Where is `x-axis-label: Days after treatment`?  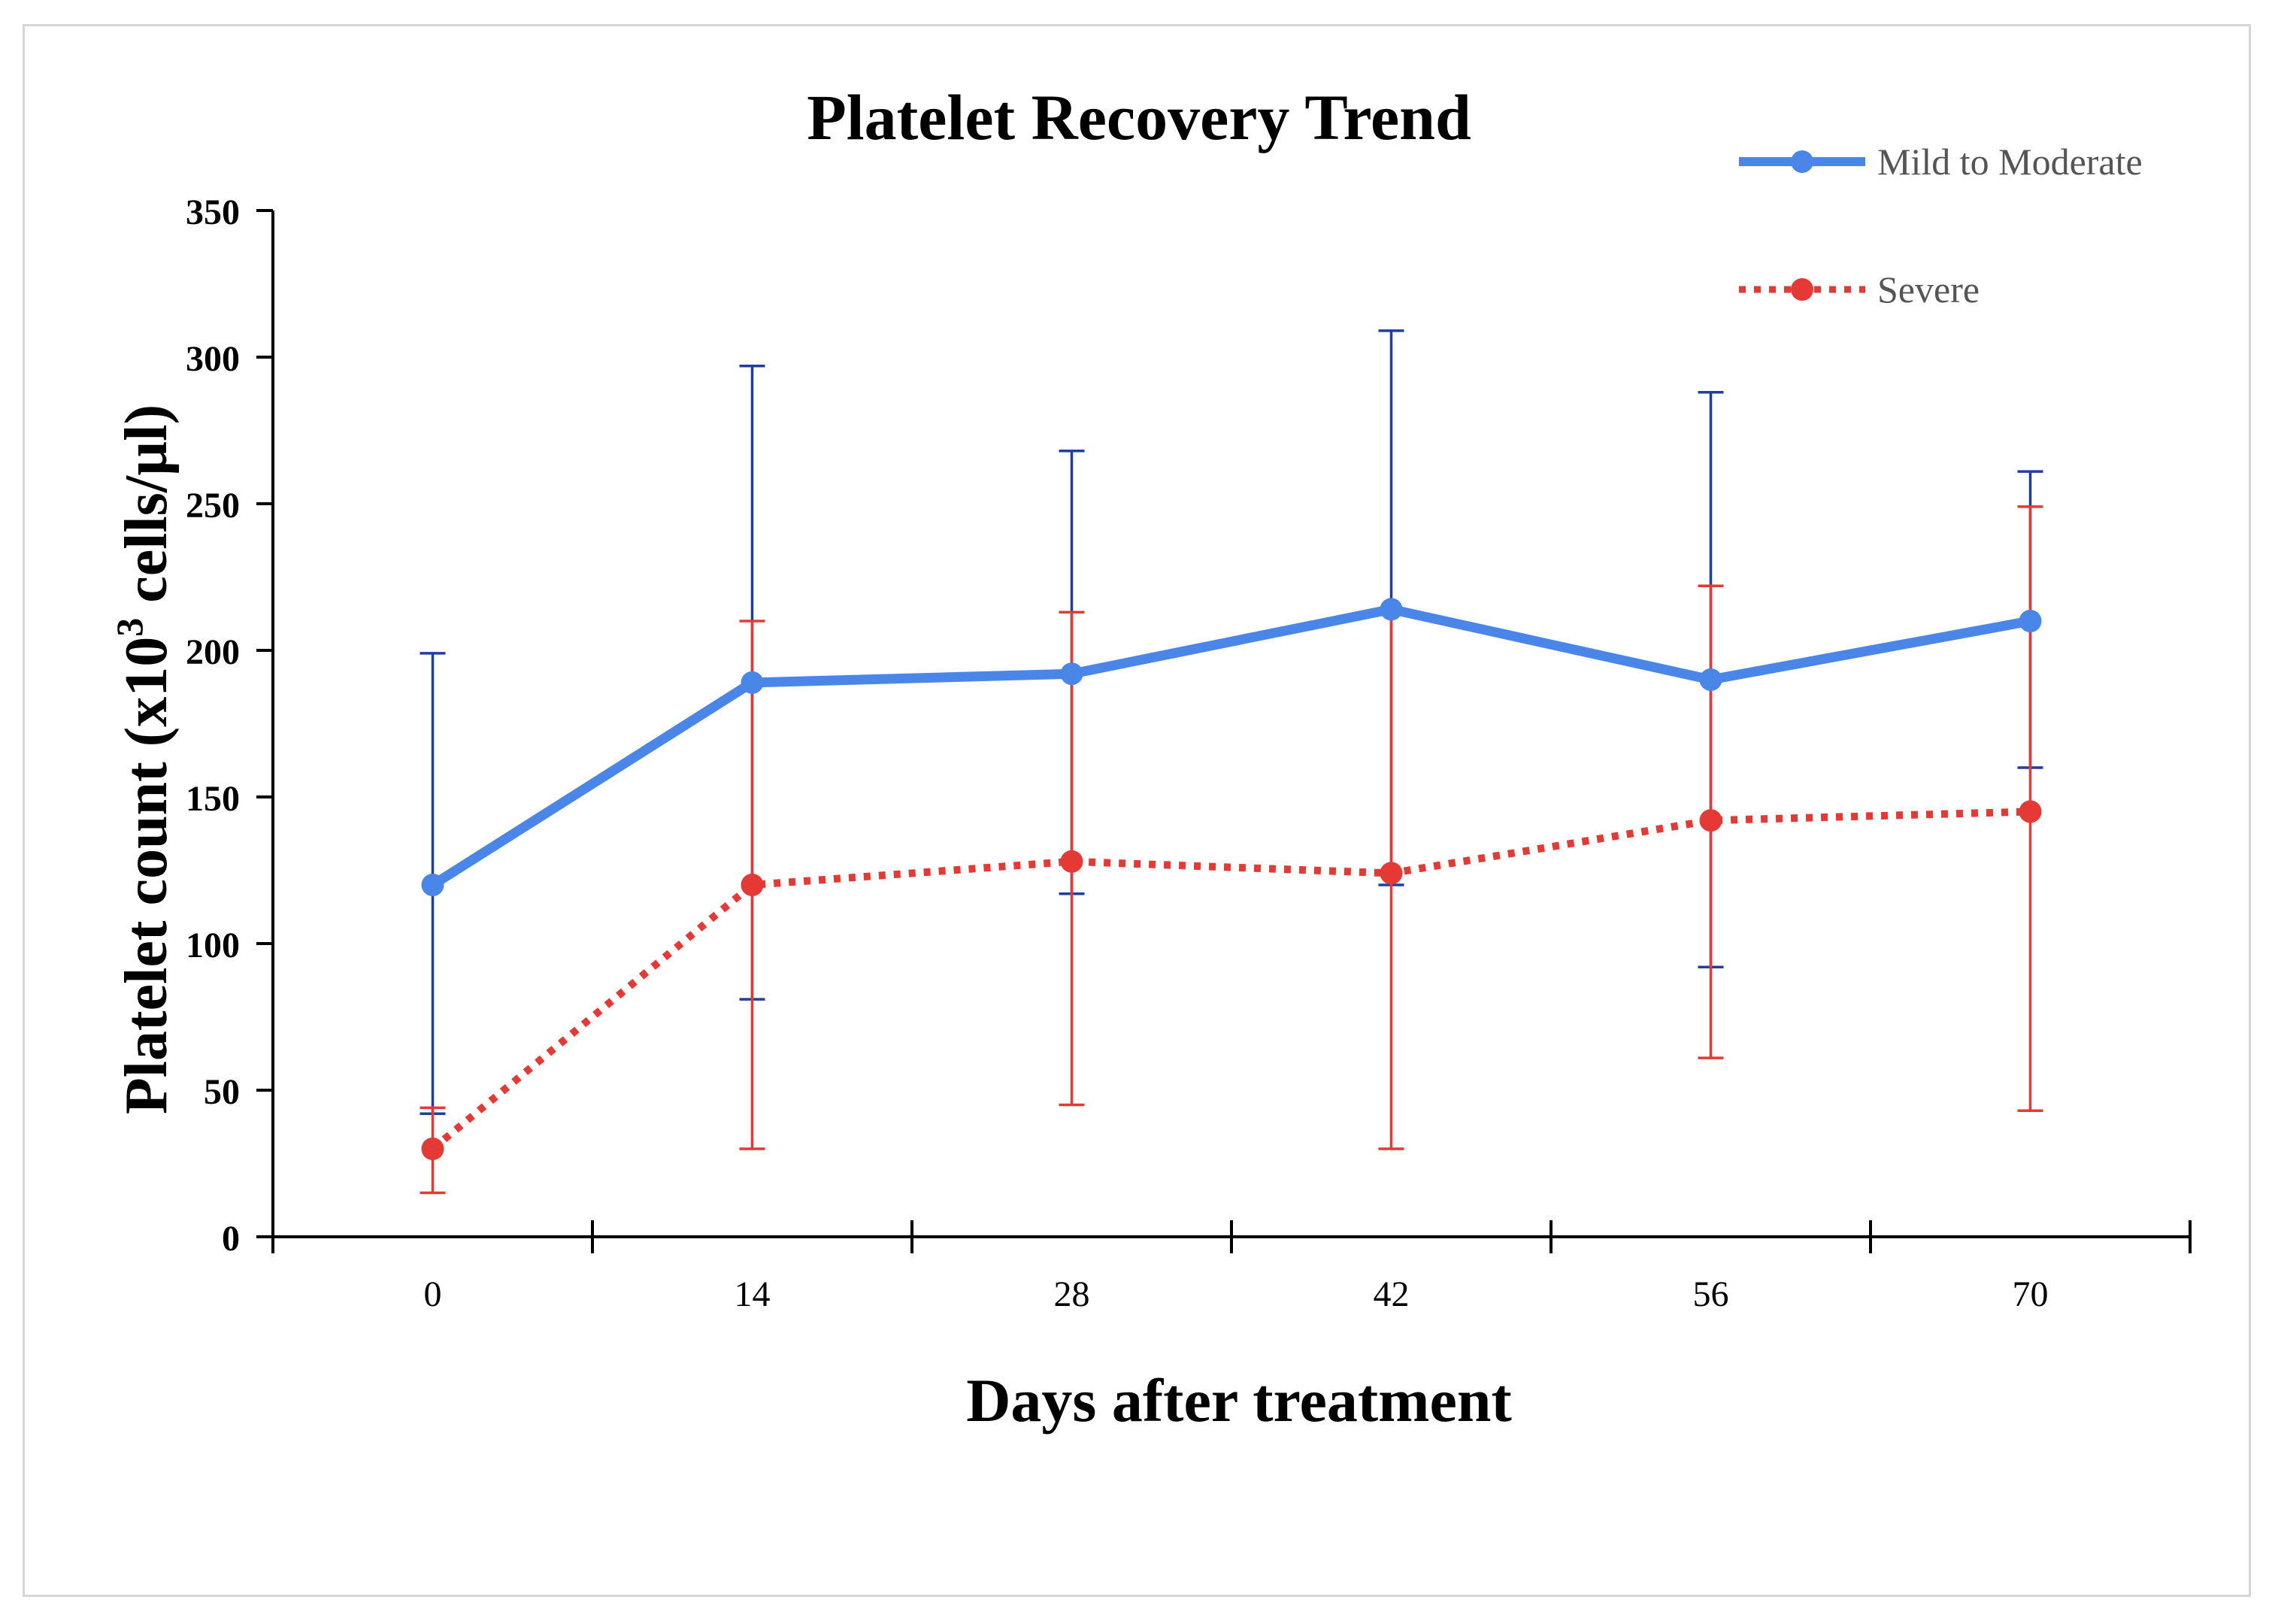 x-axis-label: Days after treatment is located at coordinates (1239, 1400).